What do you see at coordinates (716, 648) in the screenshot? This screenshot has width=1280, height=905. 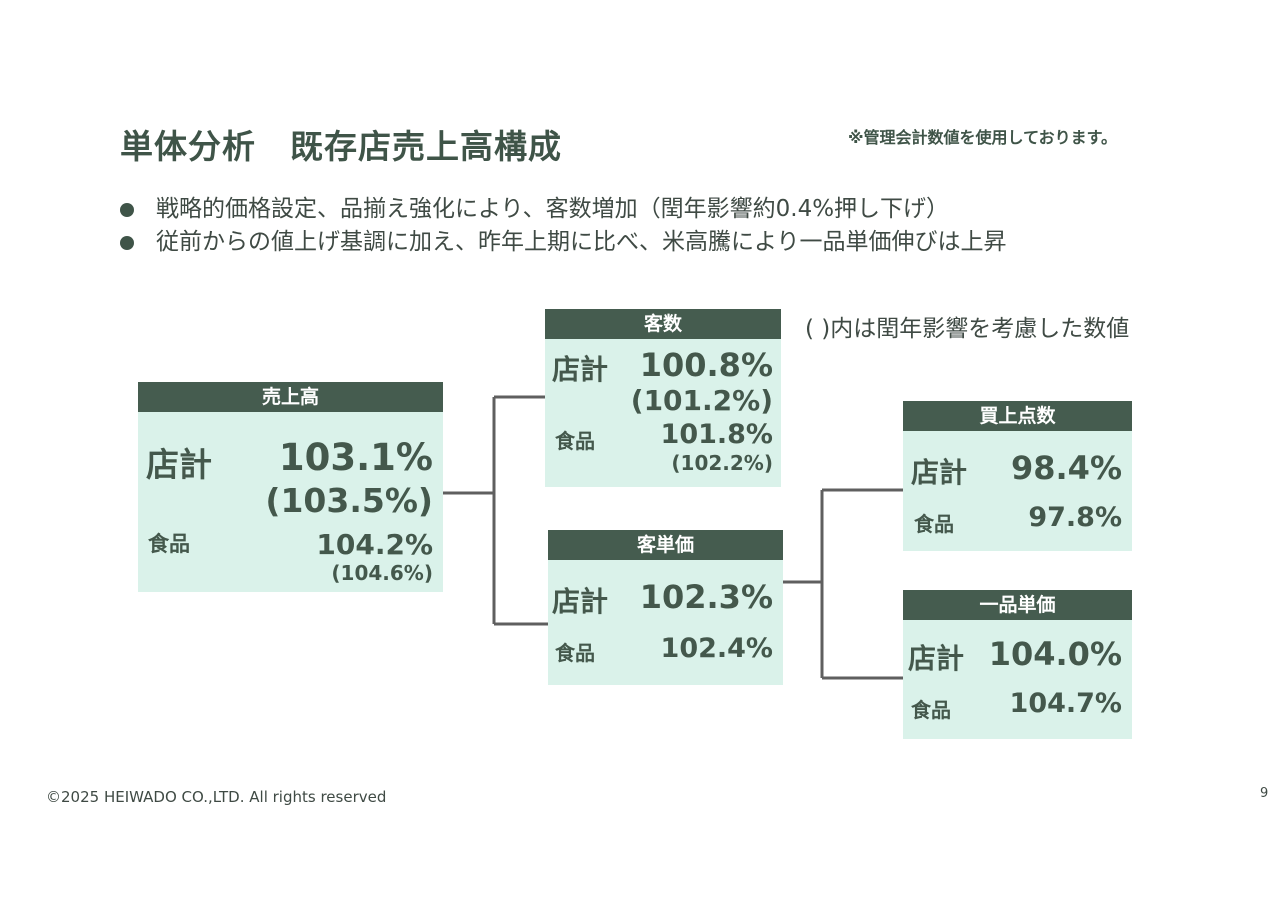 I see `spend-food-value: 102.4%` at bounding box center [716, 648].